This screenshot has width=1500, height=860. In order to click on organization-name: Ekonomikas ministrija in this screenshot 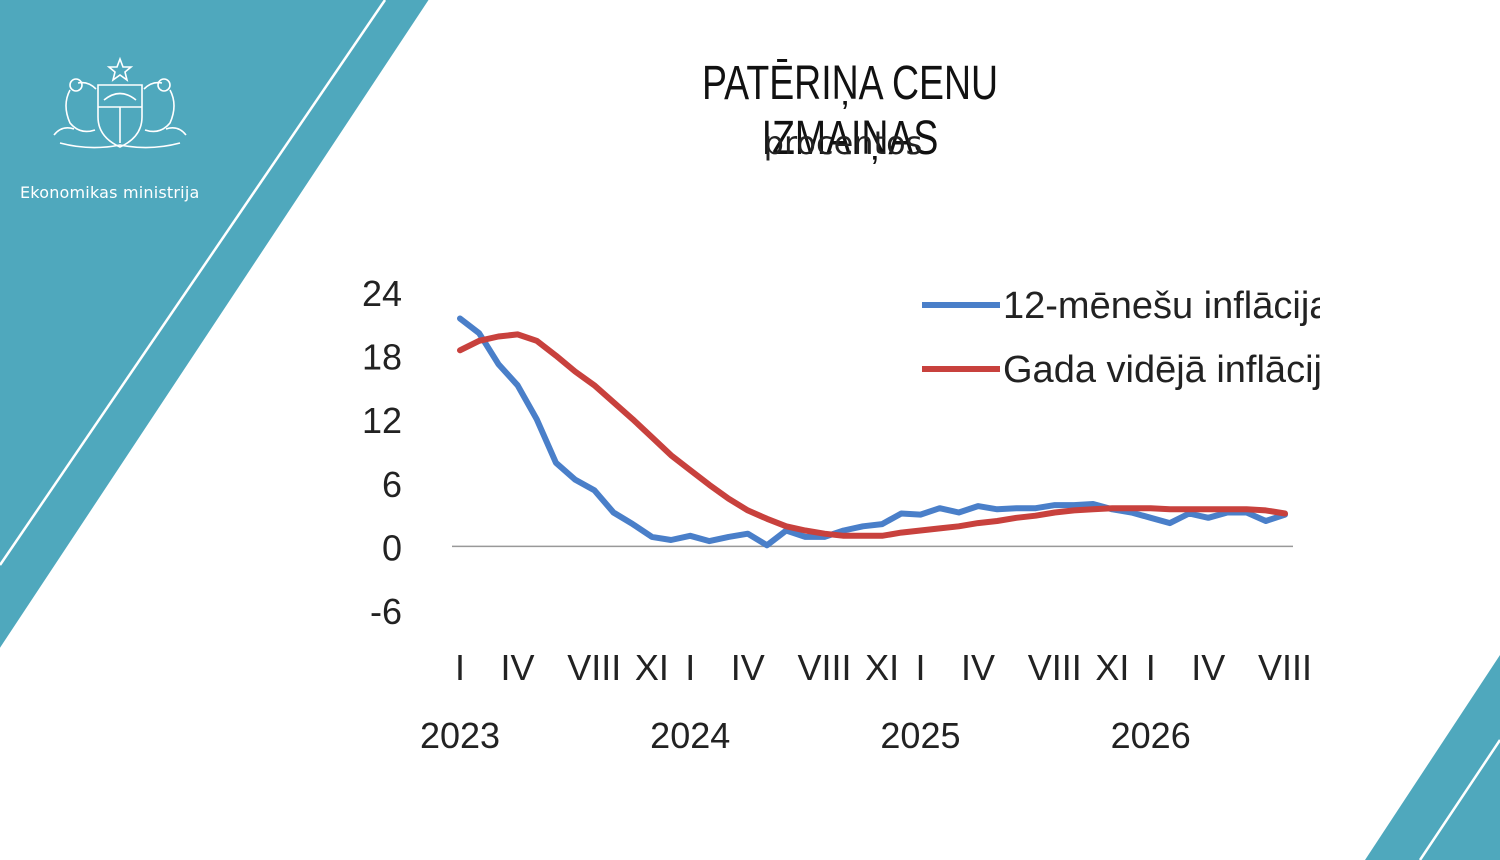, I will do `click(110, 192)`.